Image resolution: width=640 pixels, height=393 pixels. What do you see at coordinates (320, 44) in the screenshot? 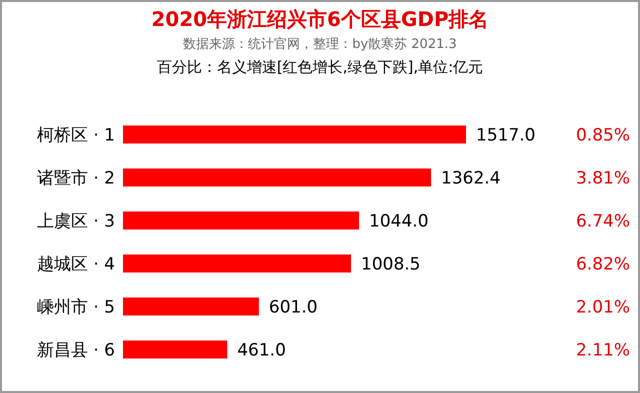
I see `chart-subtitle: 数据来源：统计官网，整理：by散寒苏 2021.3` at bounding box center [320, 44].